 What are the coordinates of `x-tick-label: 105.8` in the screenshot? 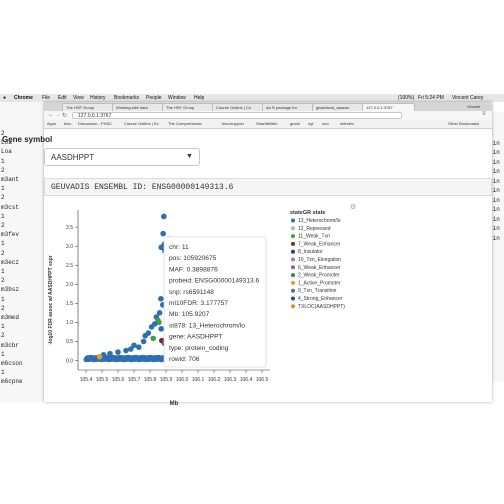 It's located at (150, 380).